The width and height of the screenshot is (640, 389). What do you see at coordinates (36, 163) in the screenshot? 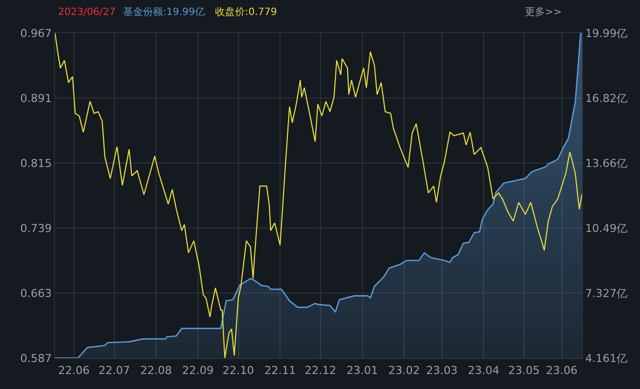
I see `y-tick-label: 0.815` at bounding box center [36, 163].